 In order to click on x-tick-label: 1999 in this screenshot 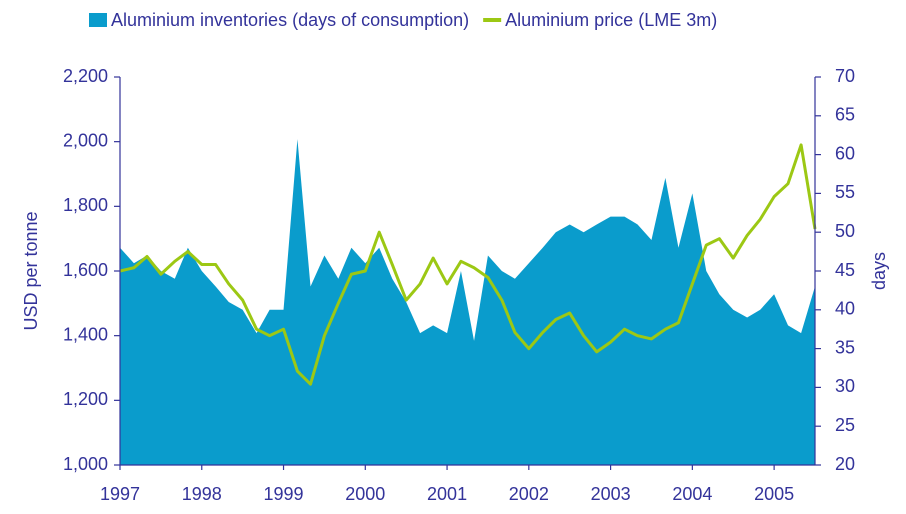, I will do `click(284, 494)`.